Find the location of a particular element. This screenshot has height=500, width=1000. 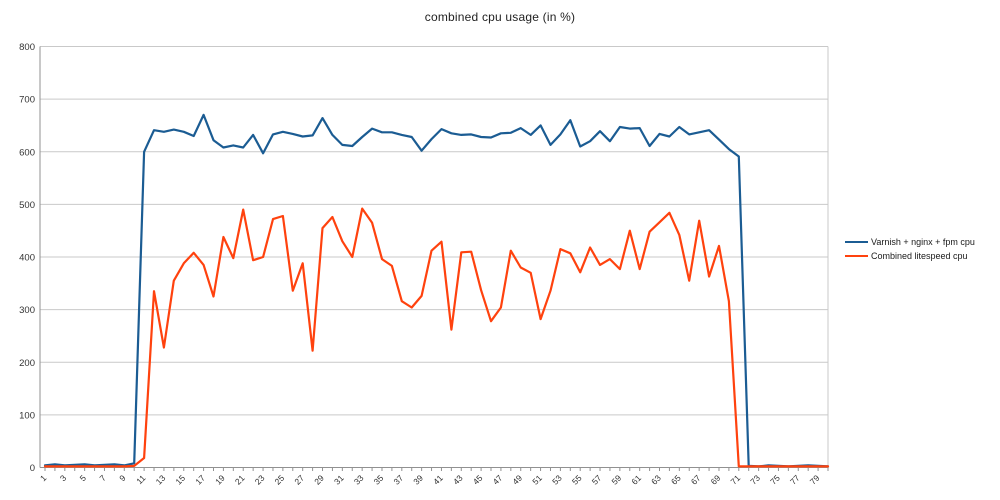

x-axis-label: 45 is located at coordinates (478, 480).